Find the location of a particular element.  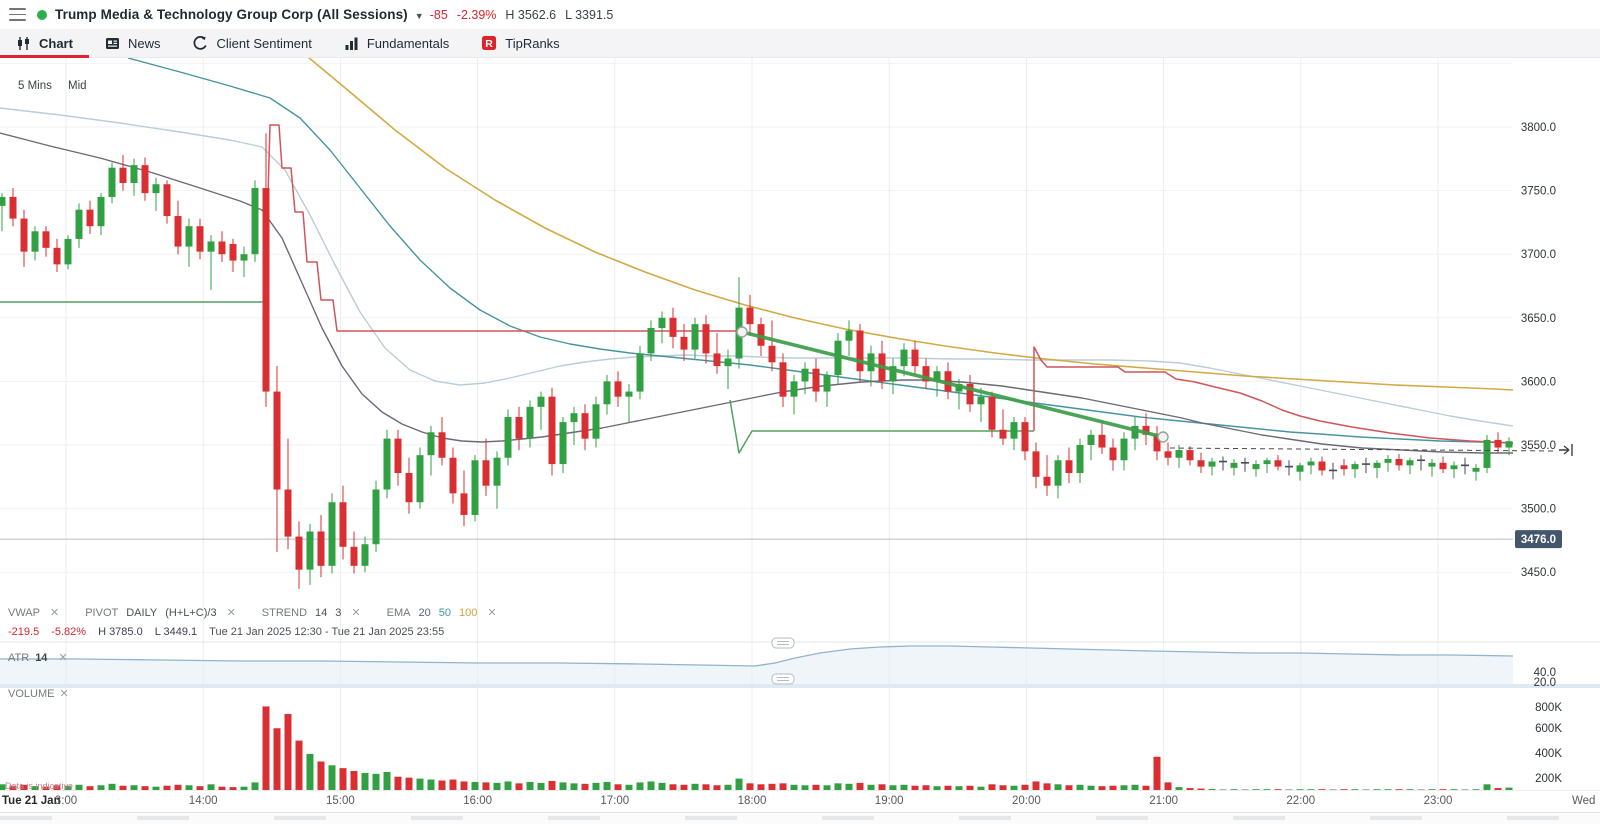

remove-ema-icon: ✕ is located at coordinates (492, 613).